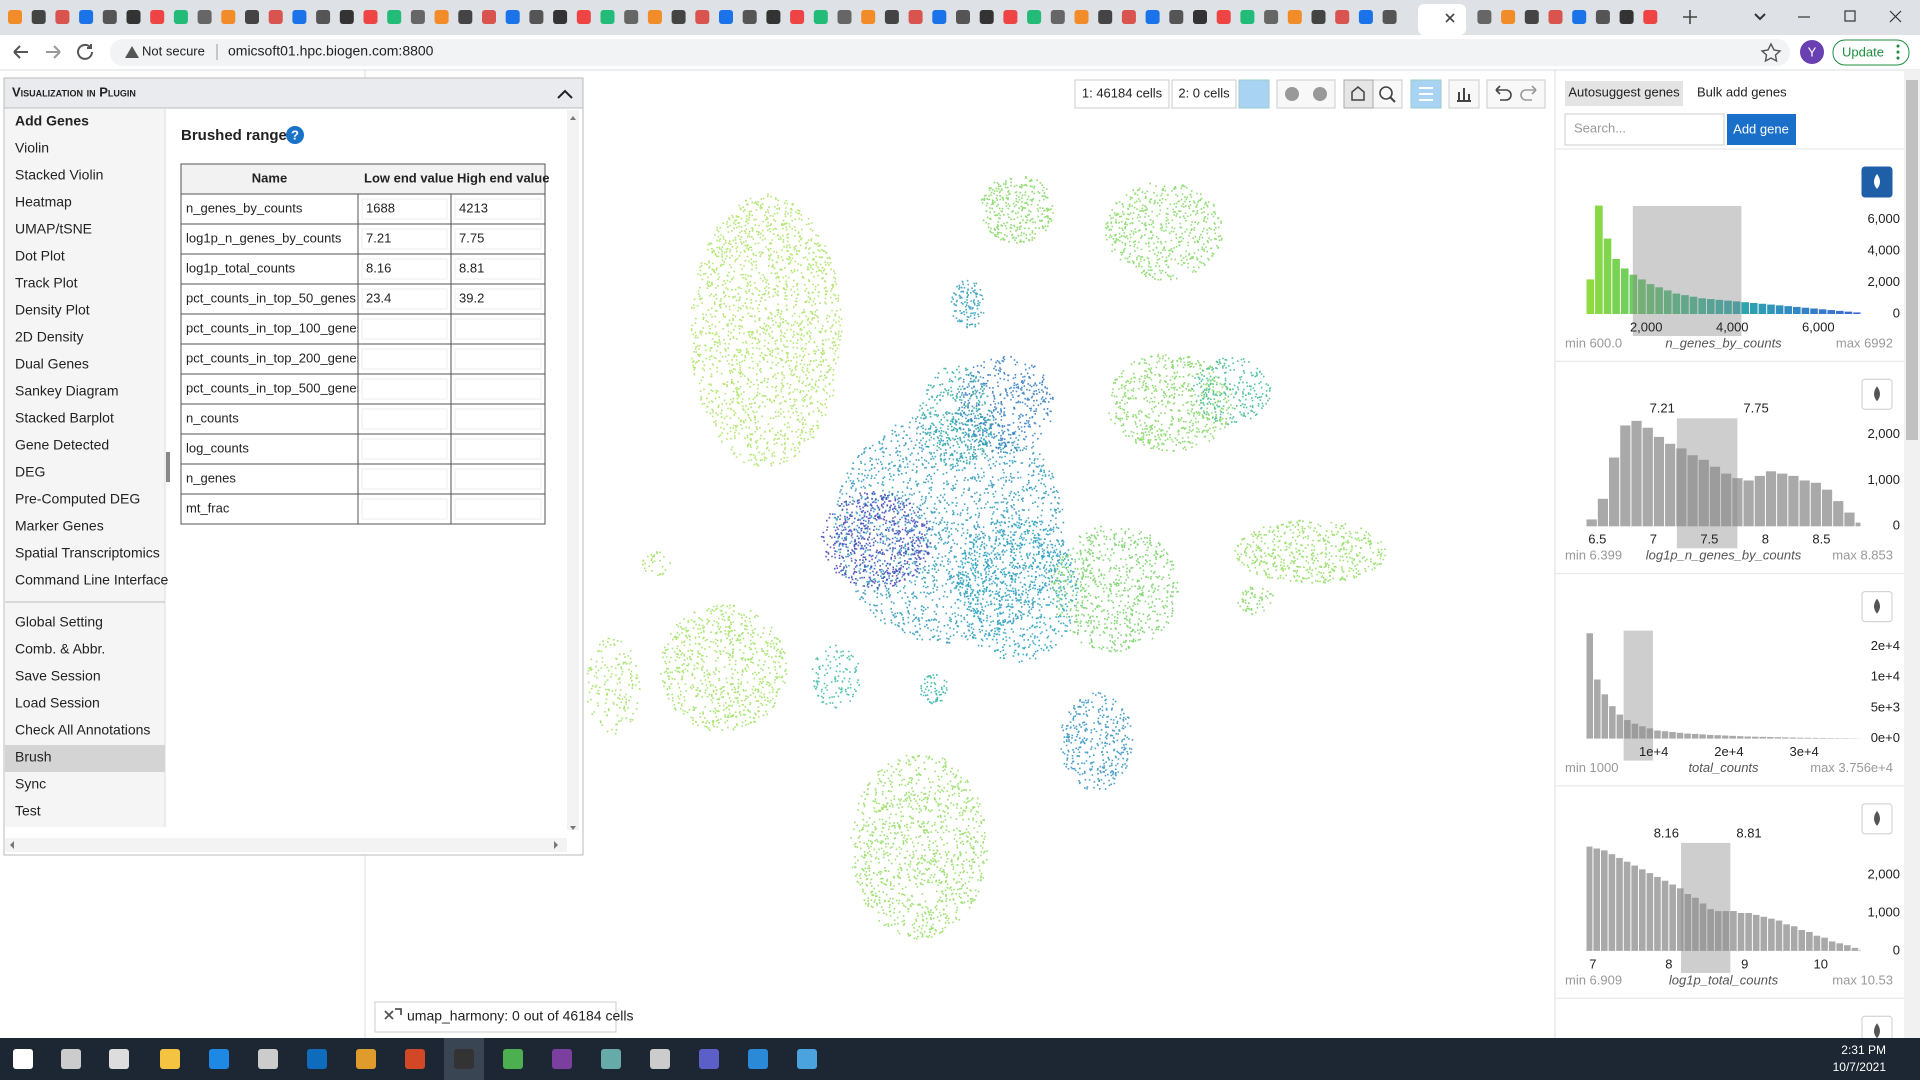 The height and width of the screenshot is (1080, 1920). What do you see at coordinates (1516, 94) in the screenshot?
I see `undo-redo` at bounding box center [1516, 94].